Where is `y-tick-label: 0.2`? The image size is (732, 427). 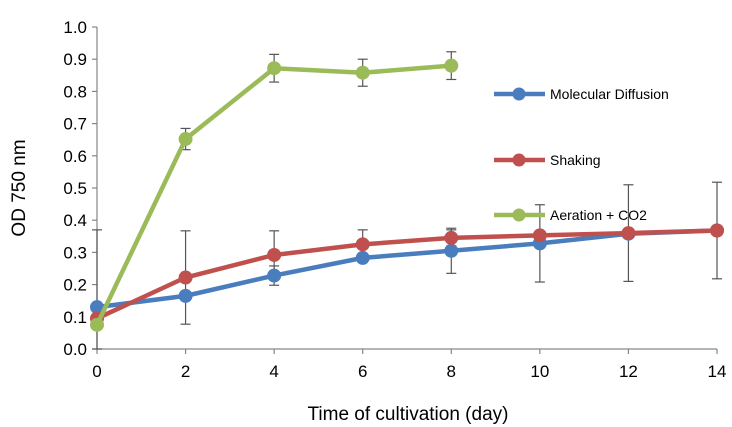 y-tick-label: 0.2 is located at coordinates (75, 285).